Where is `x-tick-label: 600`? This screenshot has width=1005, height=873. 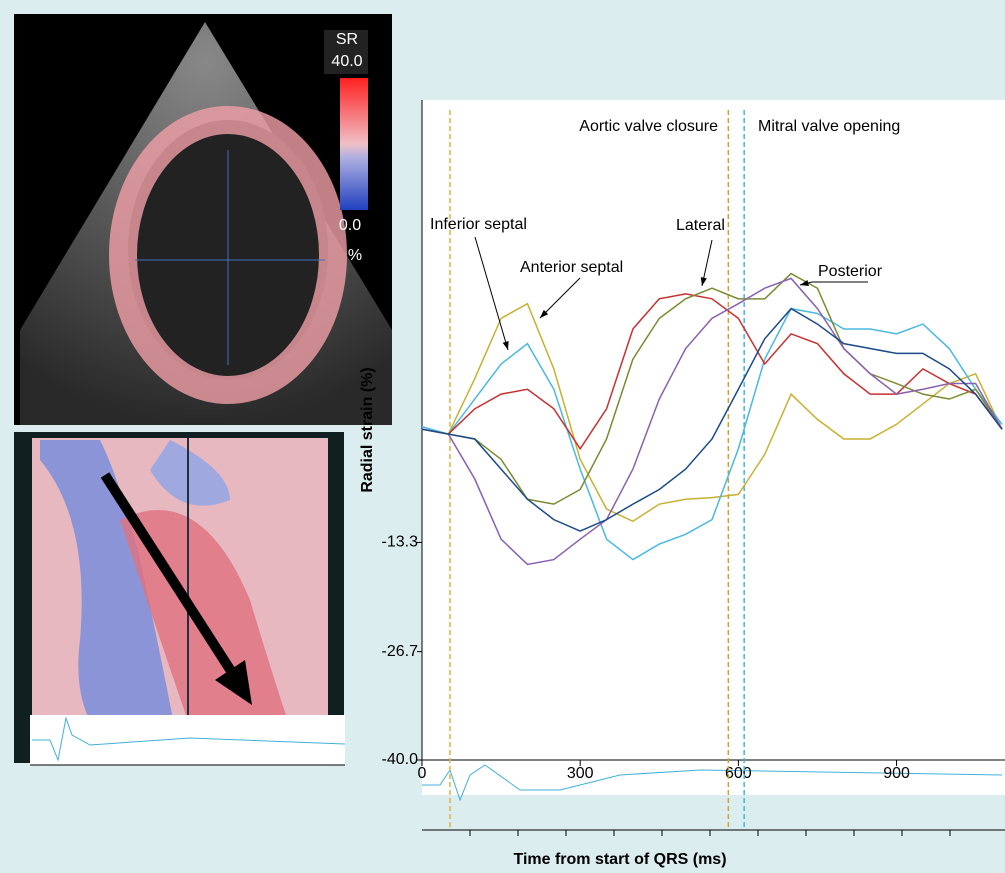
x-tick-label: 600 is located at coordinates (738, 773).